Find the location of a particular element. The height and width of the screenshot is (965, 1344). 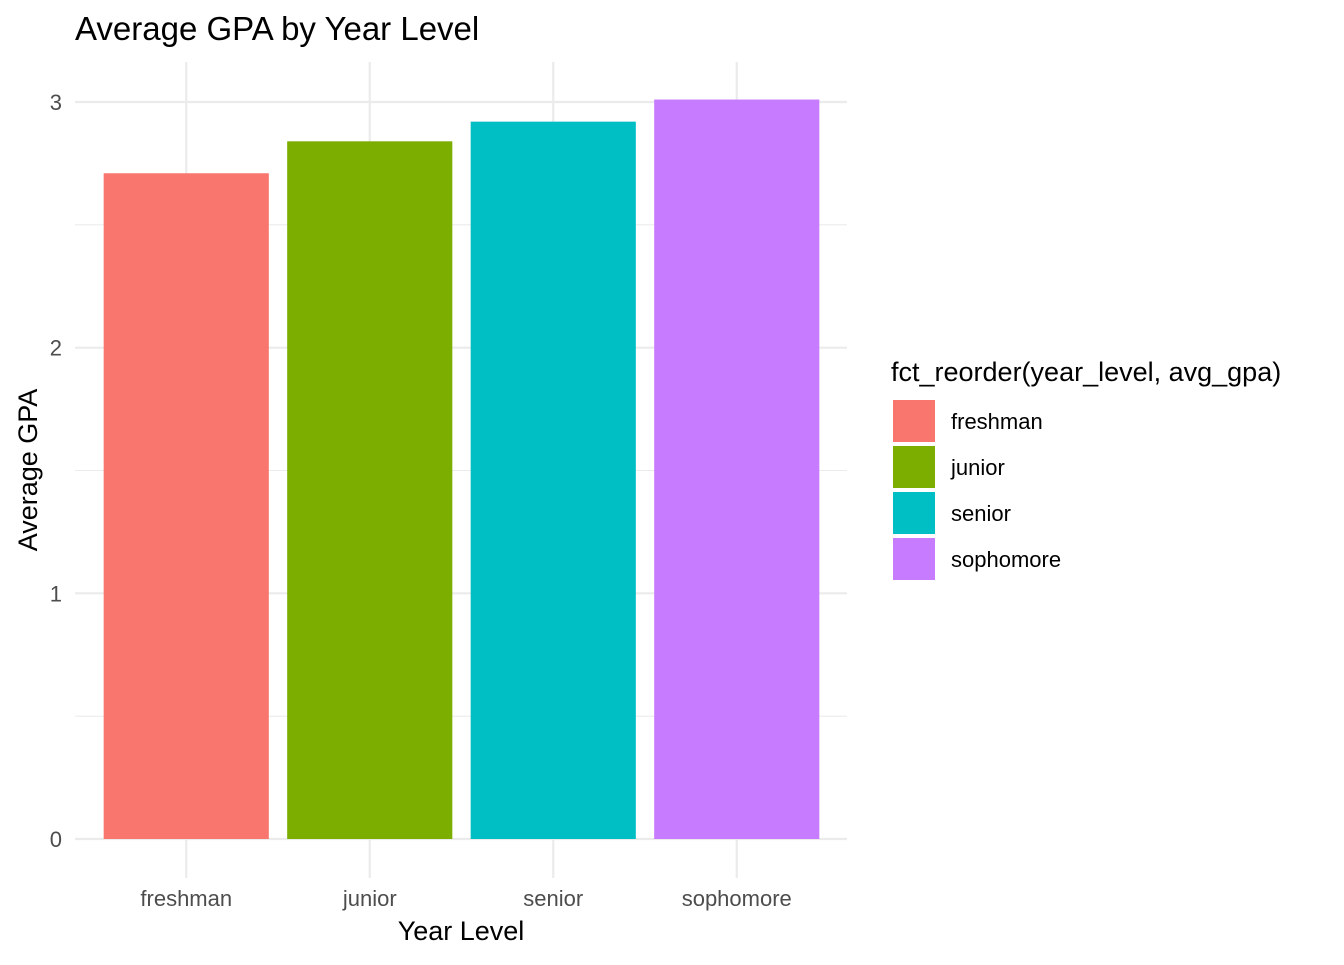

bar-junior is located at coordinates (370, 490).